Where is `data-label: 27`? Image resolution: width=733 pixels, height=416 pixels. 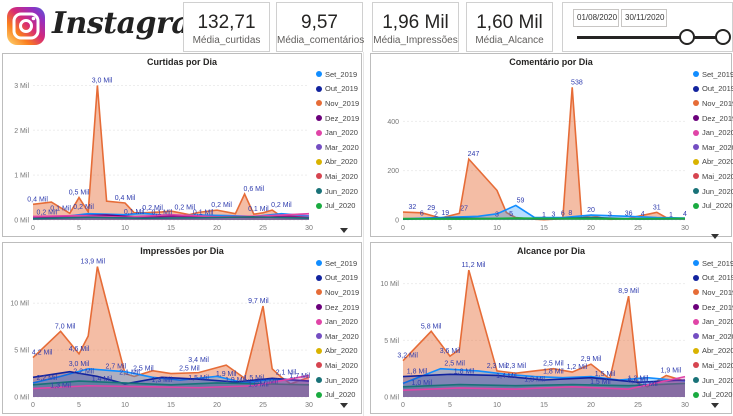
data-label: 27 is located at coordinates (464, 208).